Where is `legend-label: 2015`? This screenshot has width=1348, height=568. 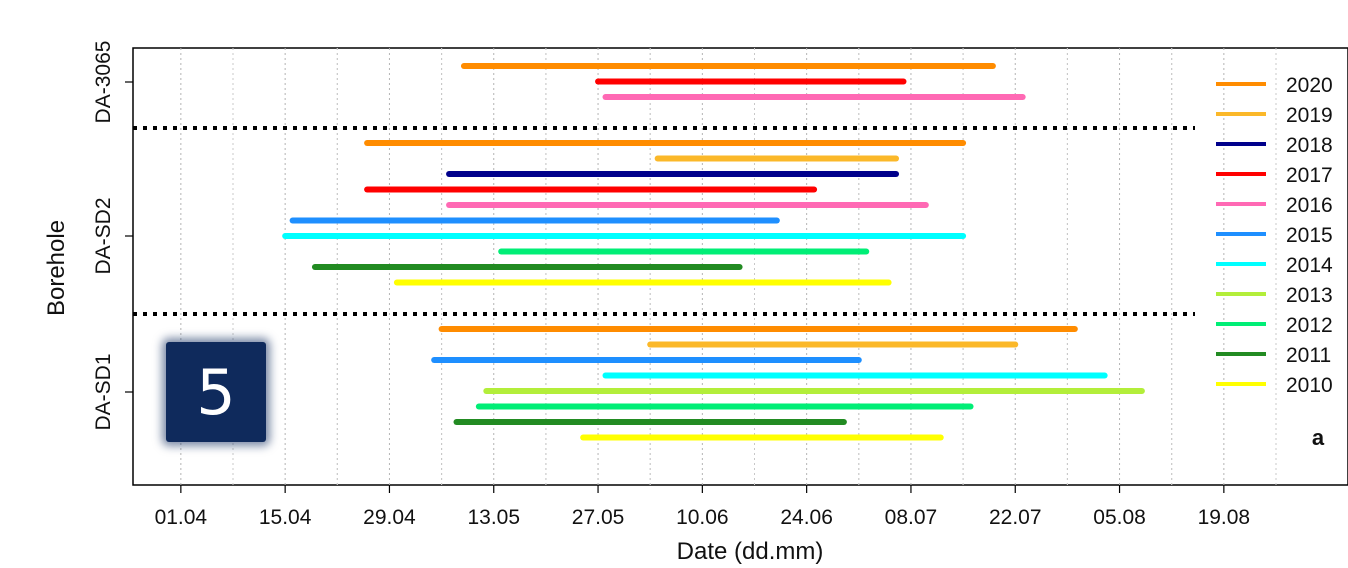 legend-label: 2015 is located at coordinates (1309, 235).